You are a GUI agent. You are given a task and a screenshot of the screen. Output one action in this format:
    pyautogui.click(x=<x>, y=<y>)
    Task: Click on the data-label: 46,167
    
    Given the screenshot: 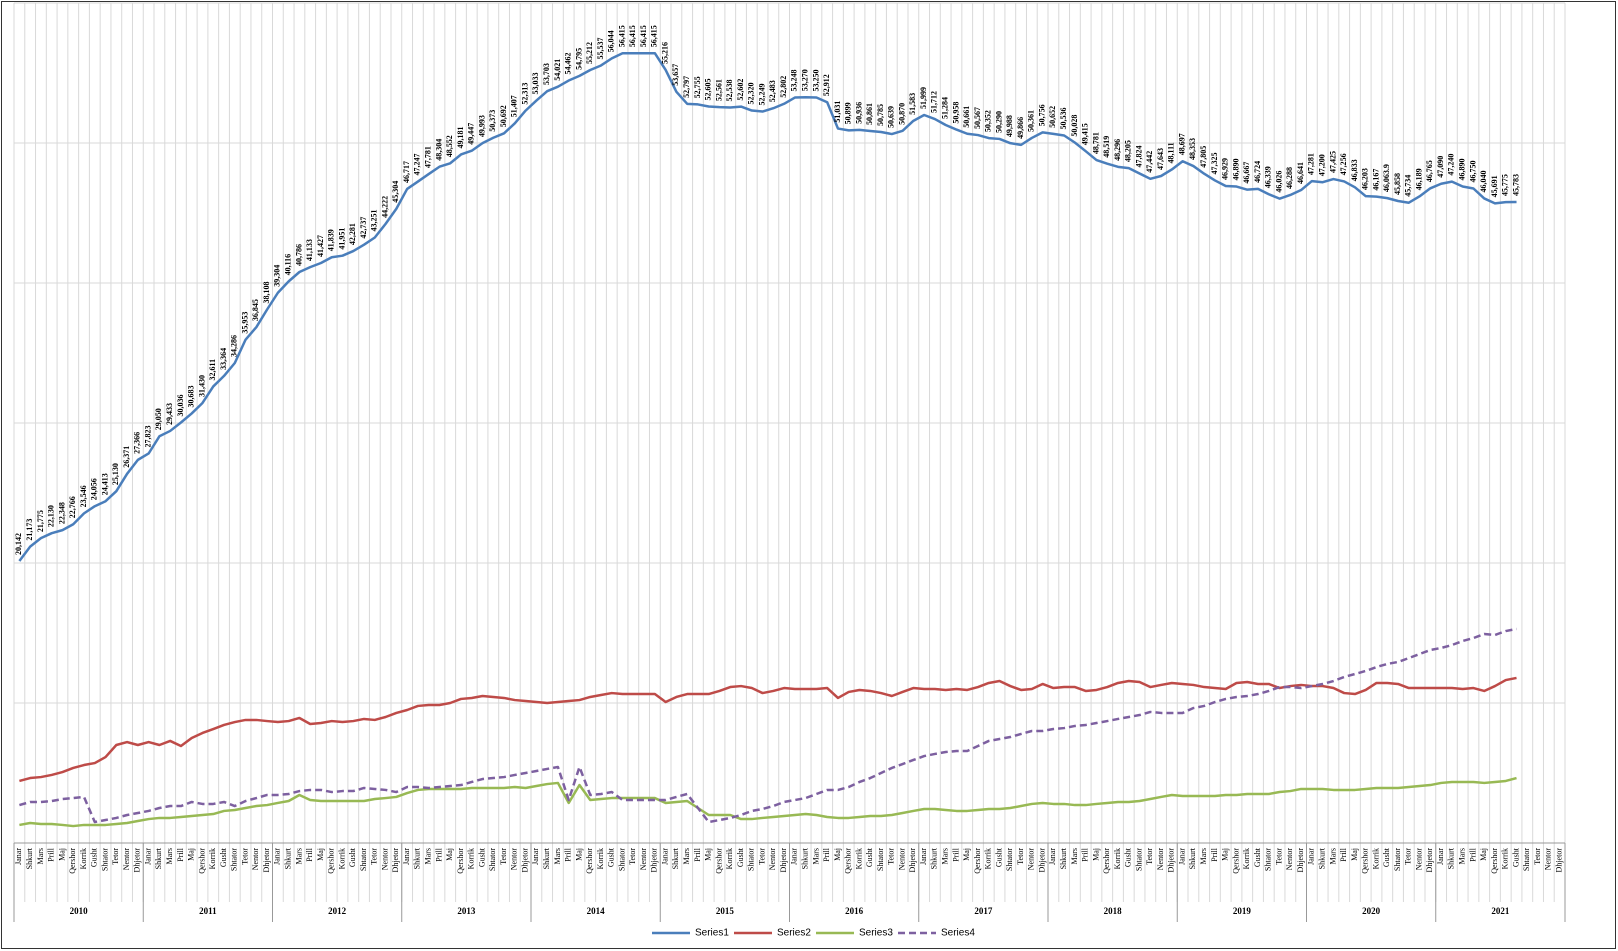 What is the action you would take?
    pyautogui.click(x=1375, y=180)
    